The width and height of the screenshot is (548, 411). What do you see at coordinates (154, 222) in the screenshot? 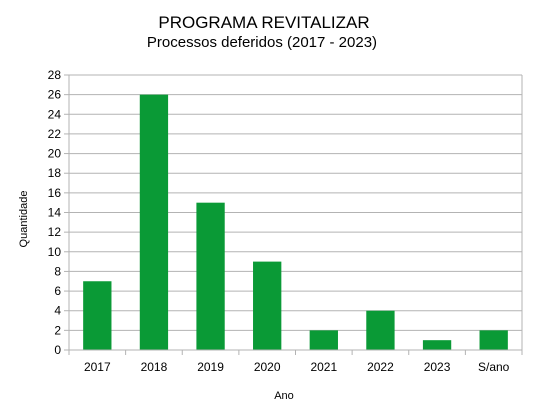
I see `bar-2018` at bounding box center [154, 222].